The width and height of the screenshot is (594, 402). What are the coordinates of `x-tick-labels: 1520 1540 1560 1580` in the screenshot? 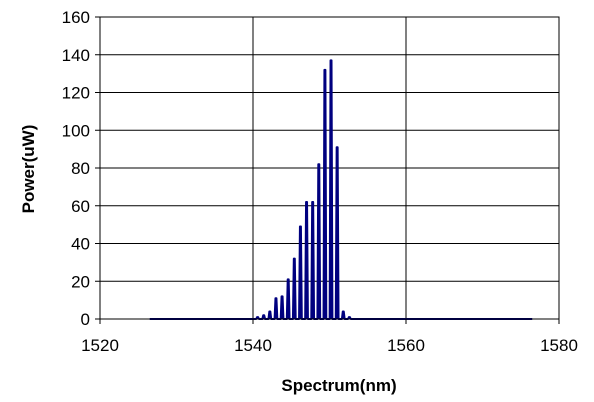 It's located at (329, 345).